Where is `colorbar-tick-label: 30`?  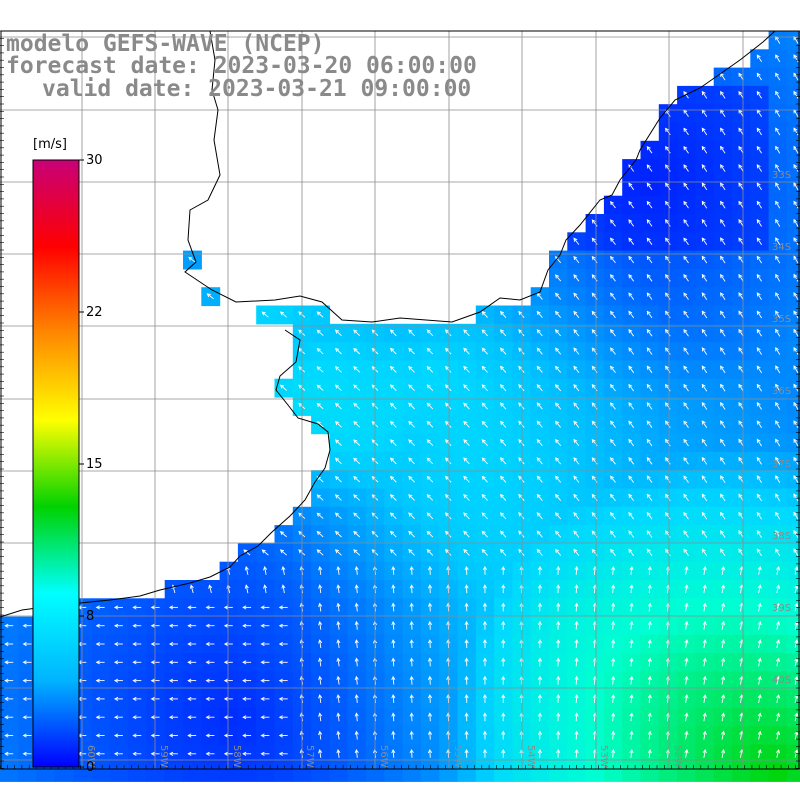
colorbar-tick-label: 30 is located at coordinates (94, 160).